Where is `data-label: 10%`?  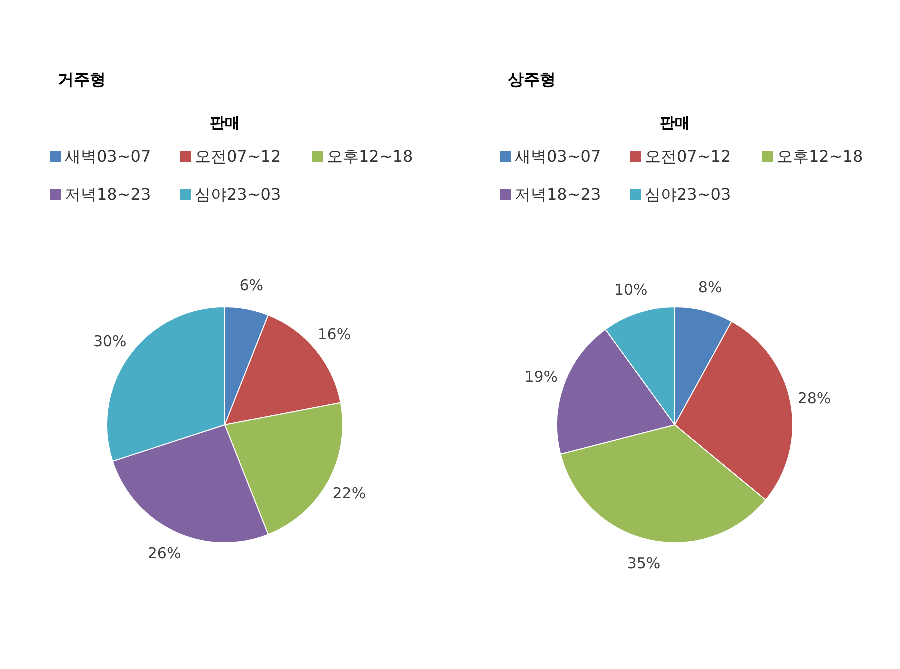 data-label: 10% is located at coordinates (631, 289).